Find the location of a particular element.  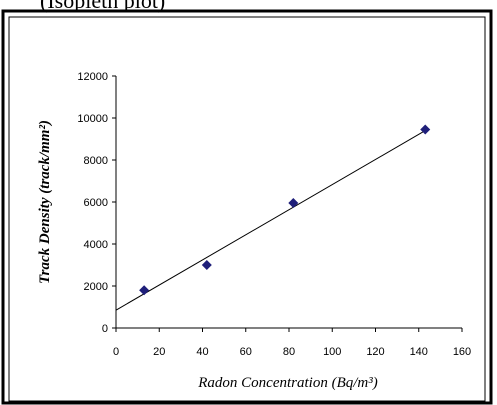

y-tick-label: 10000 is located at coordinates (92, 119).